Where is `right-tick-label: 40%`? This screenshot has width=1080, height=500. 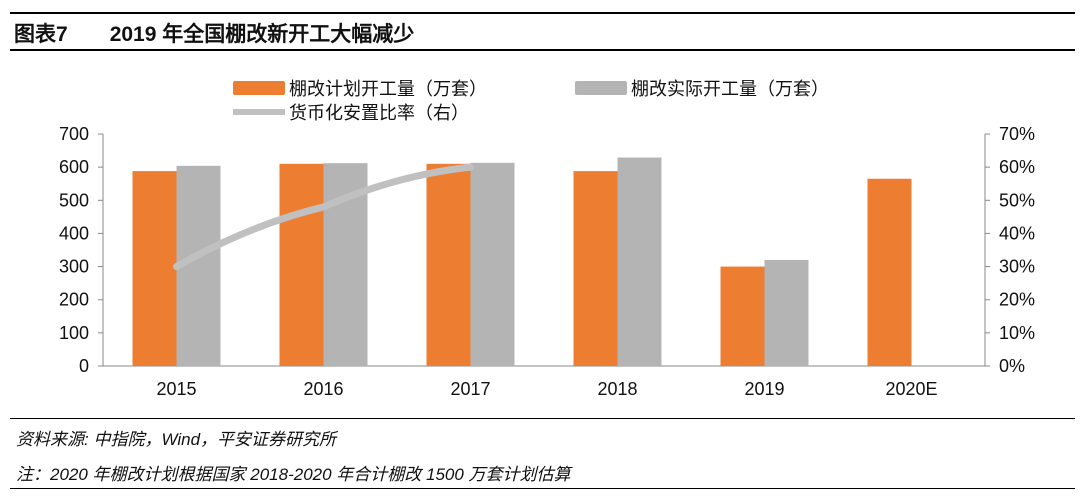
right-tick-label: 40% is located at coordinates (1017, 233).